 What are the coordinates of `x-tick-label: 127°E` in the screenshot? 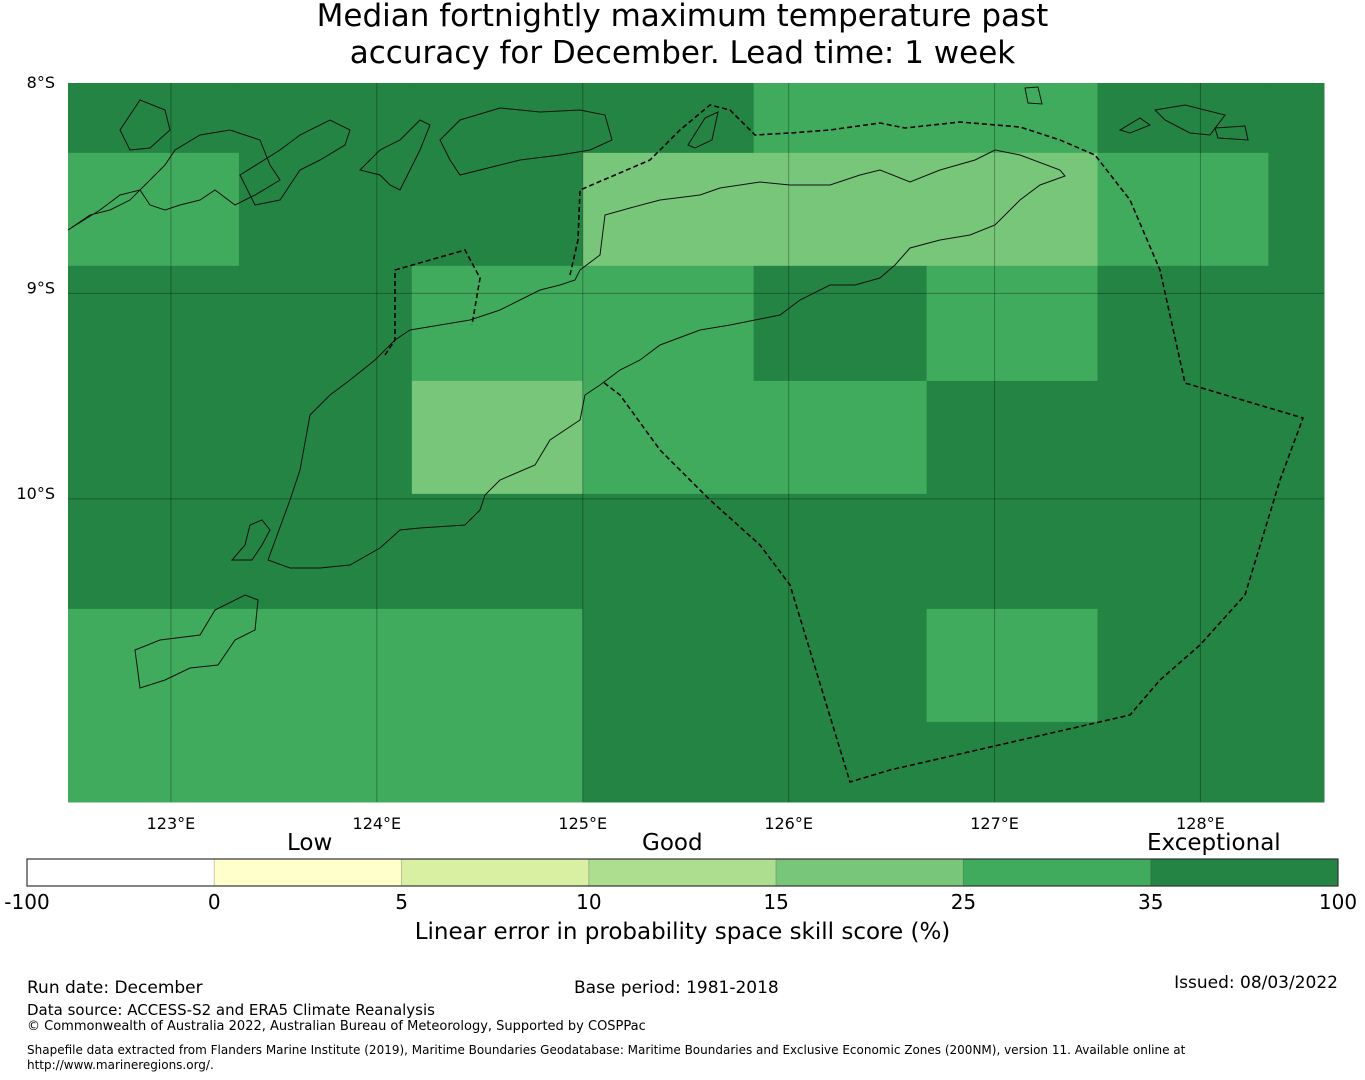 It's located at (994, 822).